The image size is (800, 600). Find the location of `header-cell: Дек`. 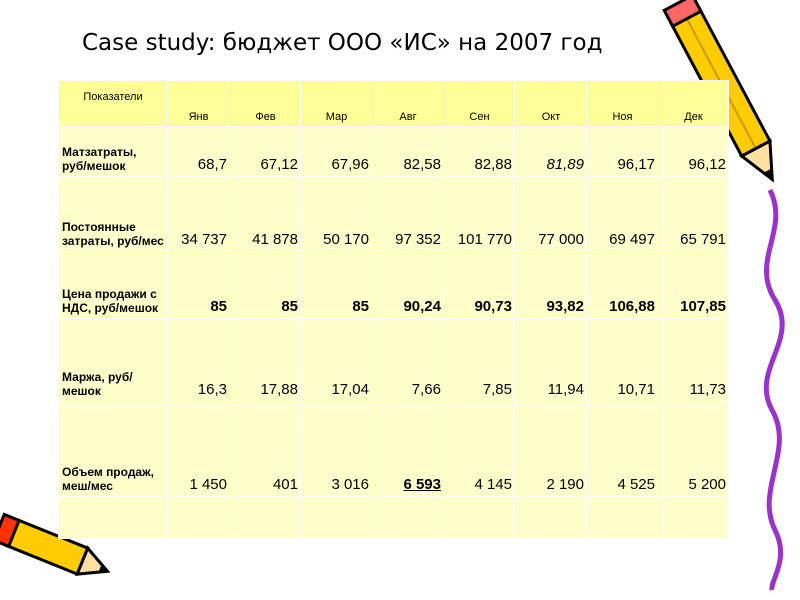

header-cell: Дек is located at coordinates (693, 103).